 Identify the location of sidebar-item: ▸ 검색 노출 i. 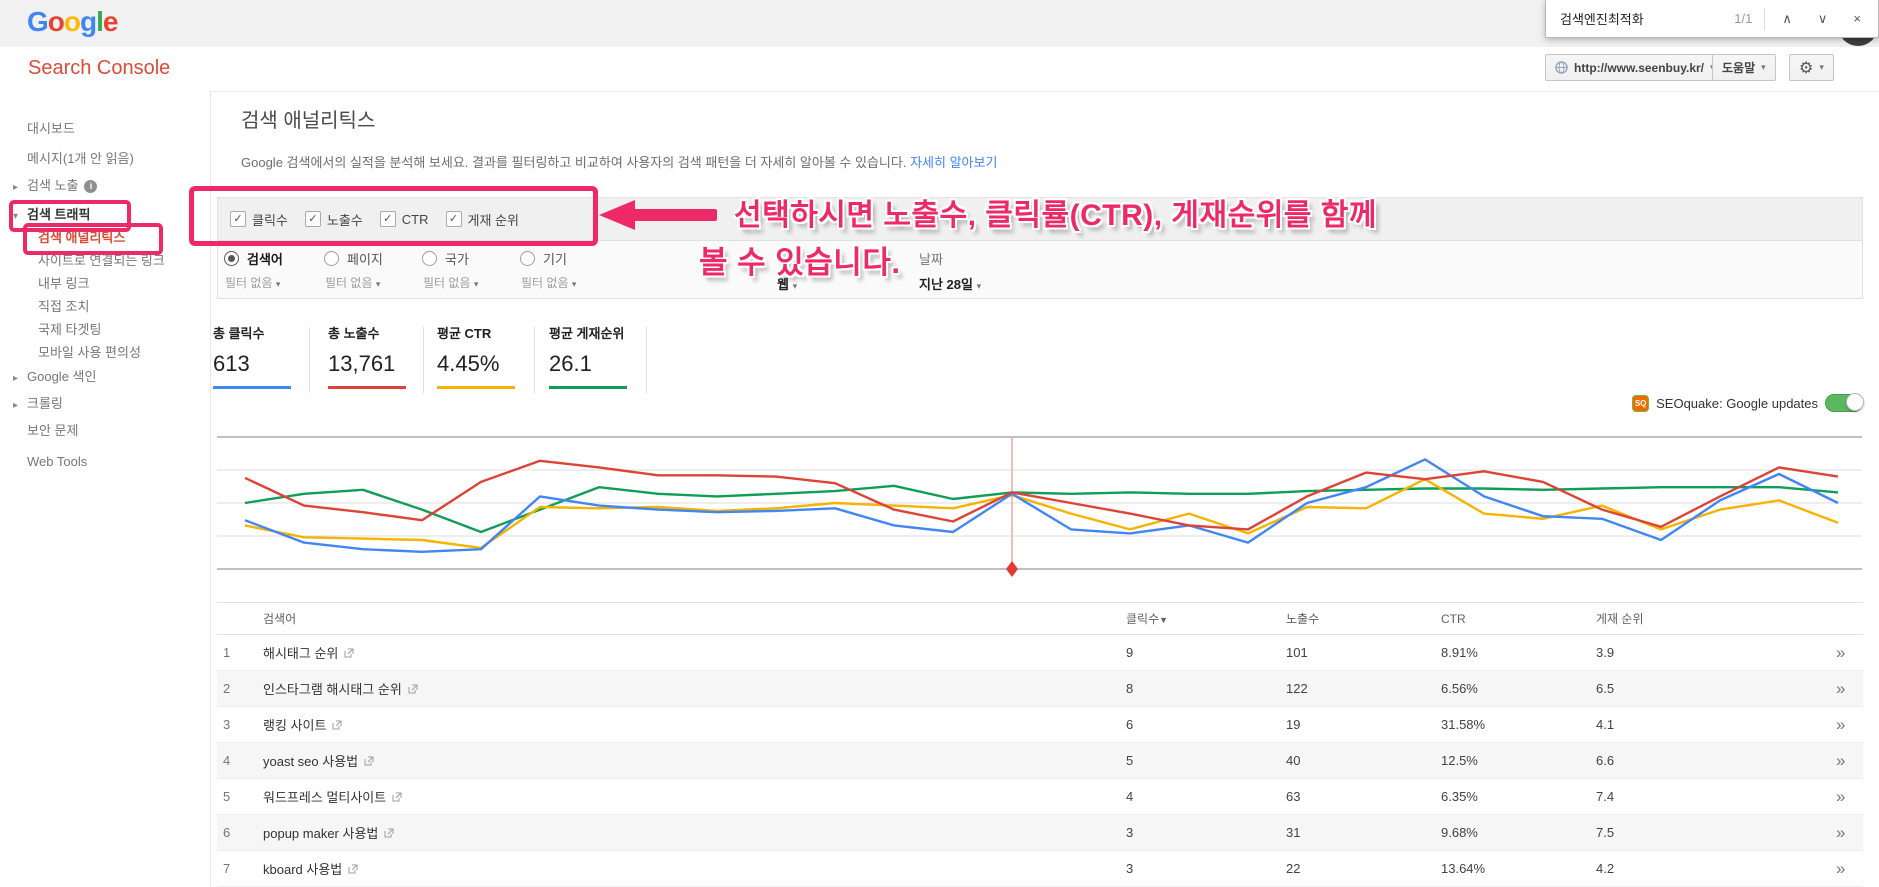
(105, 185).